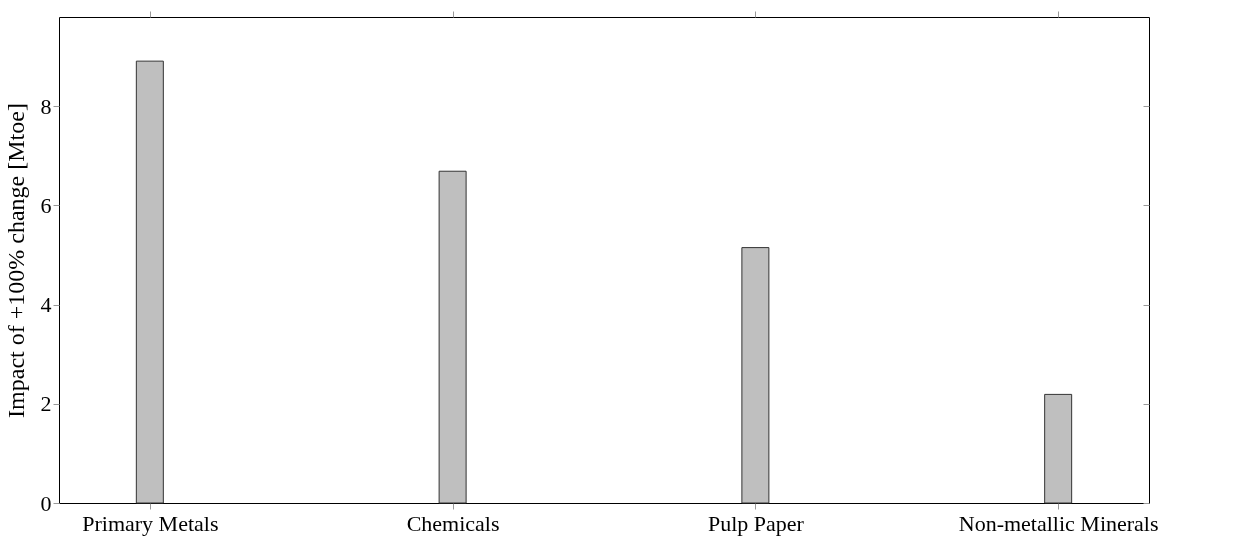 The image size is (1256, 560). I want to click on y-tick-label: 8, so click(46, 106).